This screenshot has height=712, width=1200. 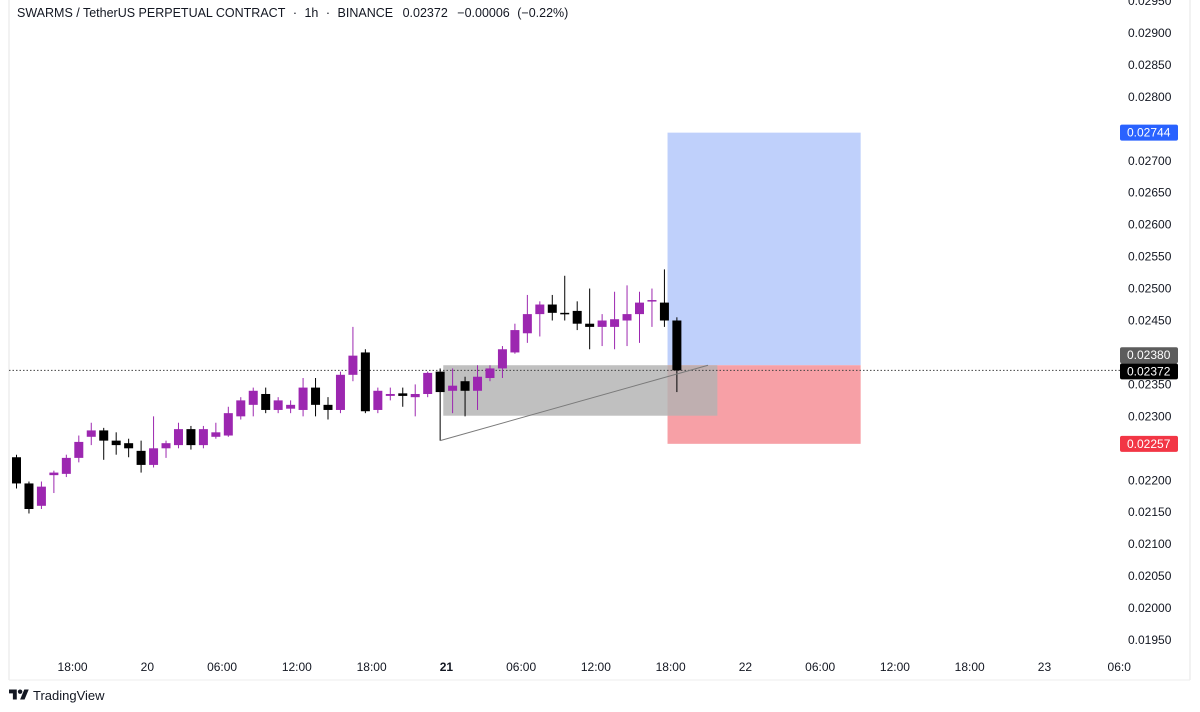 What do you see at coordinates (148, 667) in the screenshot?
I see `x-axis-tick-label: 20` at bounding box center [148, 667].